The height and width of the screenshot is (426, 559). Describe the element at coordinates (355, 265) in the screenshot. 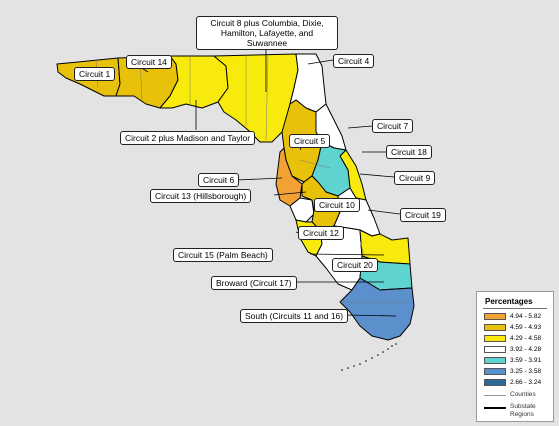

I see `label-circuit-20: Circuit 20` at that location.